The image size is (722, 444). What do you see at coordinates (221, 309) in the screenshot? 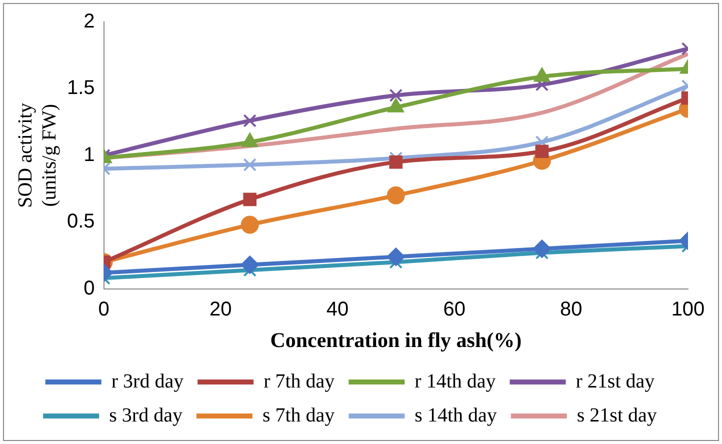
I see `x-tick-label: 20` at bounding box center [221, 309].